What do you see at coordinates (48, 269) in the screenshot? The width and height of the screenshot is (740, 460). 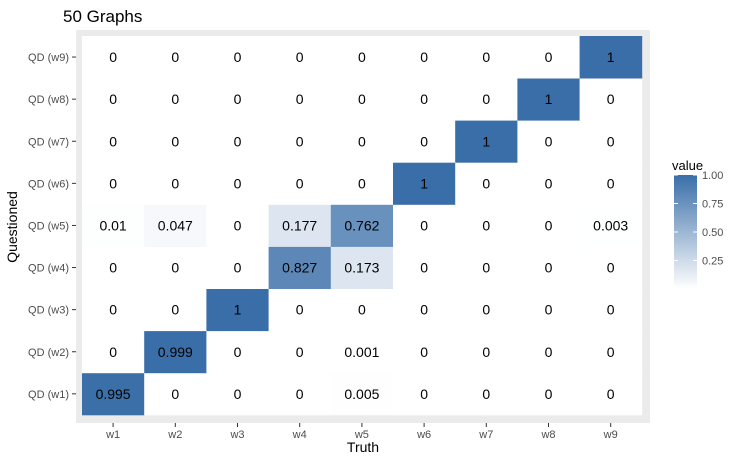 I see `y-tick-label: QD (w4)` at bounding box center [48, 269].